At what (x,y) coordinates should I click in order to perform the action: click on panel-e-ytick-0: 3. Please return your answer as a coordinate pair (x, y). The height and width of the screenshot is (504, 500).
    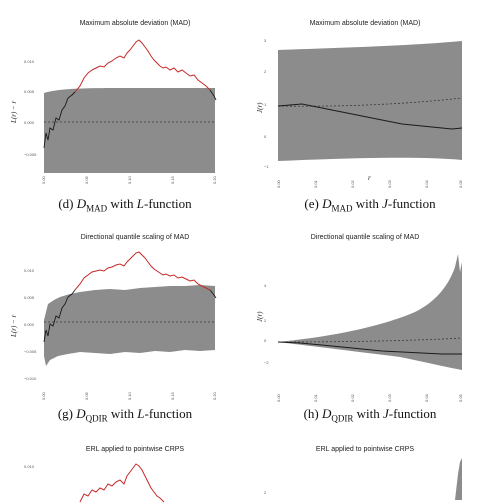
    Looking at the image, I should click on (265, 40).